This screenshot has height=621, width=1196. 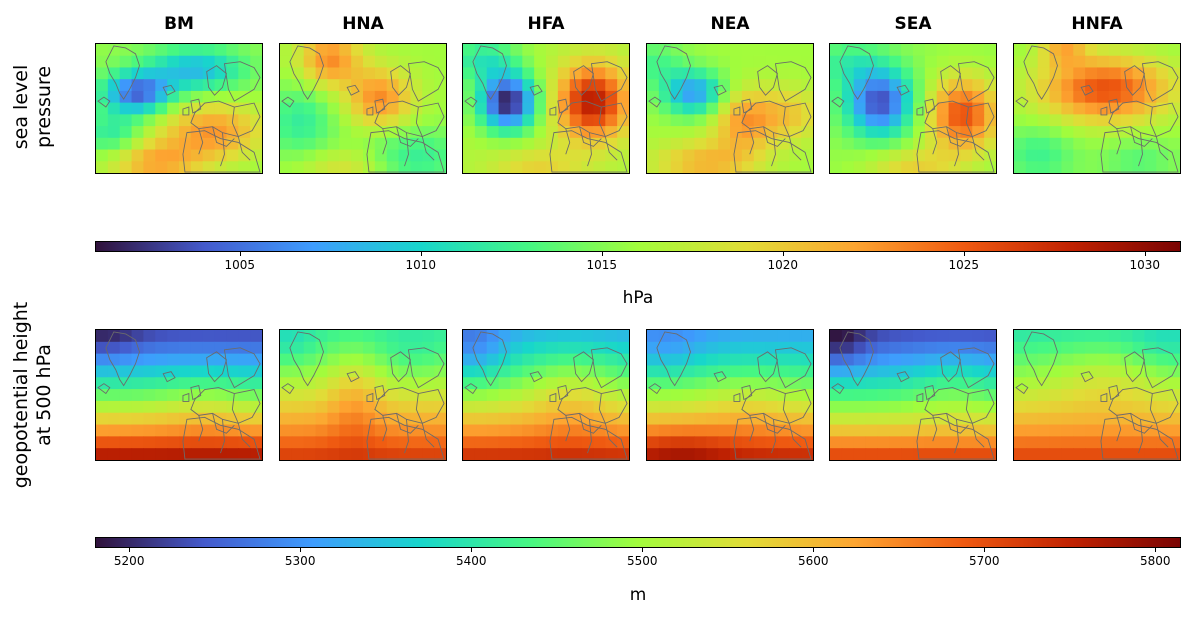 What do you see at coordinates (913, 395) in the screenshot?
I see `map-panel-z500-sea` at bounding box center [913, 395].